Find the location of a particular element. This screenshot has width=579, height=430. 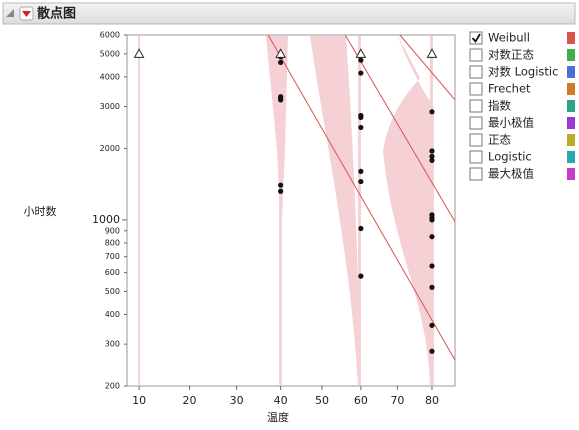

y-tick-label: 3000 is located at coordinates (110, 106).